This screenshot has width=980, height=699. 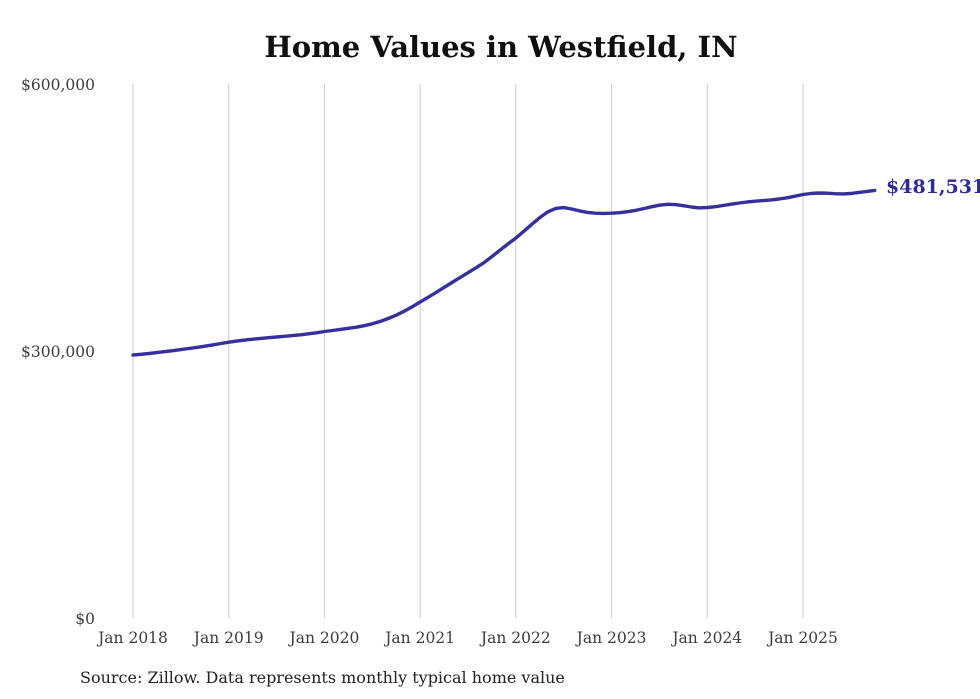 What do you see at coordinates (933, 187) in the screenshot?
I see `latest-value-label: $481,531` at bounding box center [933, 187].